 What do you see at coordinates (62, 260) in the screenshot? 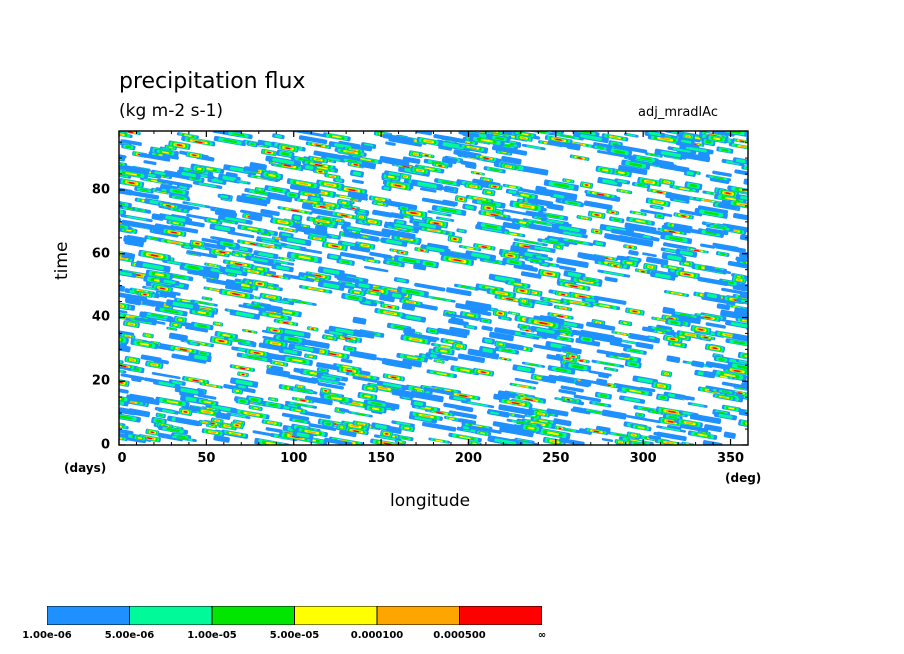
I see `y-axis-label: time` at bounding box center [62, 260].